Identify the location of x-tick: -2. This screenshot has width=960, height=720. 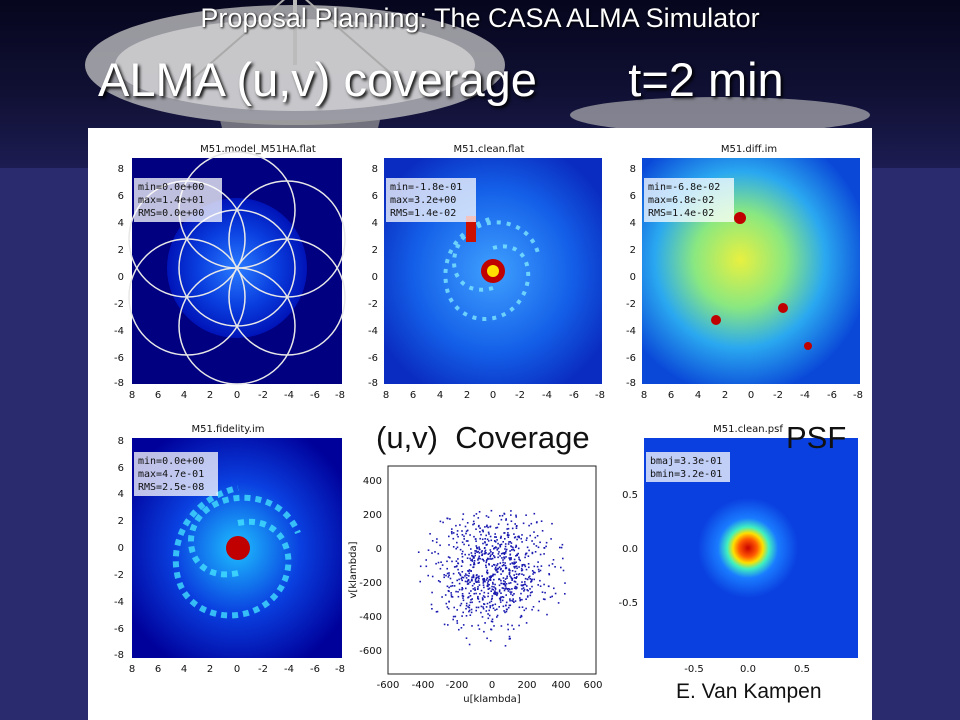
(263, 395).